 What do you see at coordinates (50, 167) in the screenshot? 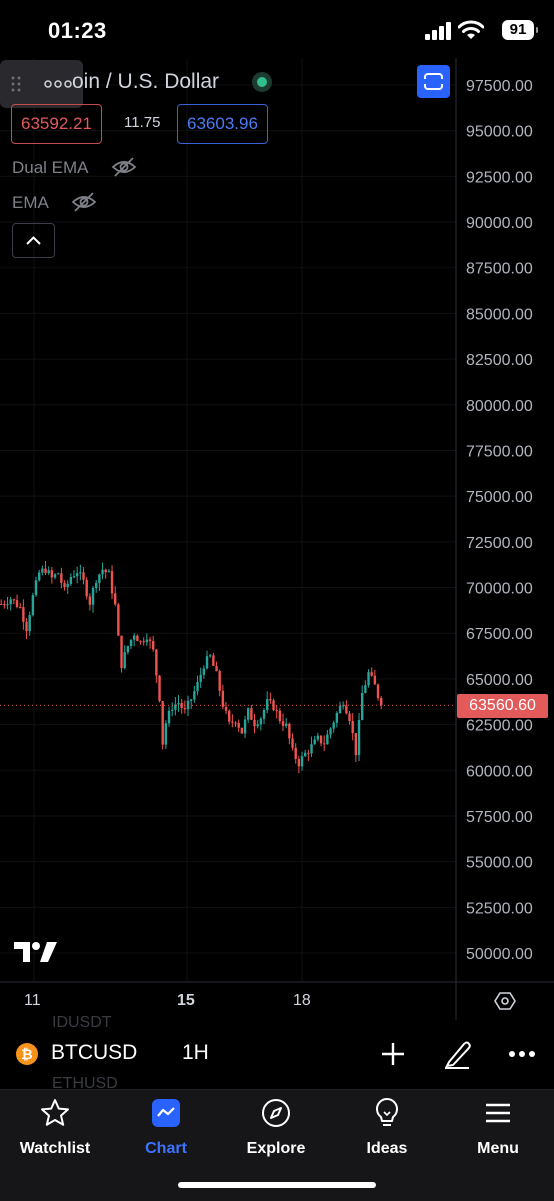
I see `indicator-dual-ema-label: Dual EMA` at bounding box center [50, 167].